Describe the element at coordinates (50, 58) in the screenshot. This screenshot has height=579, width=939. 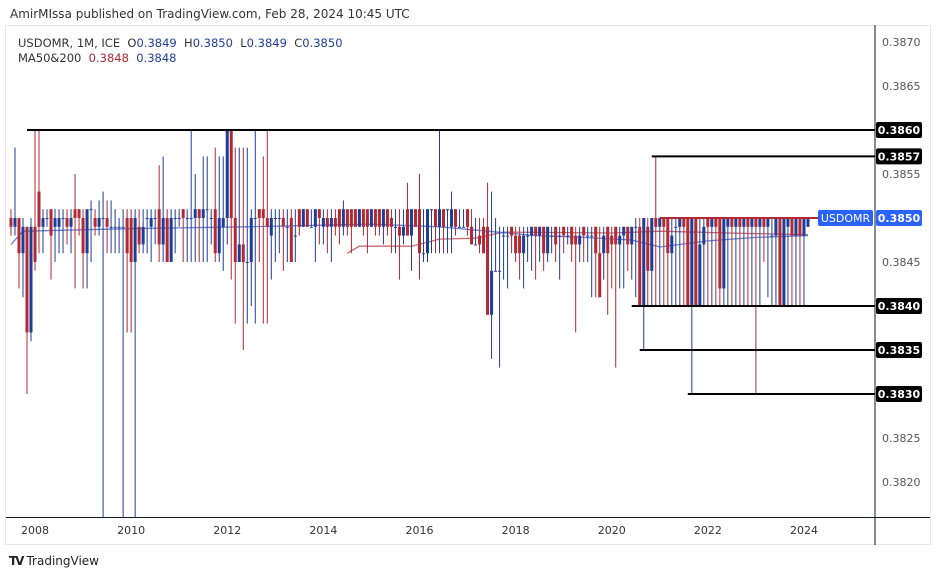
I see `ma-label: MA50&200` at that location.